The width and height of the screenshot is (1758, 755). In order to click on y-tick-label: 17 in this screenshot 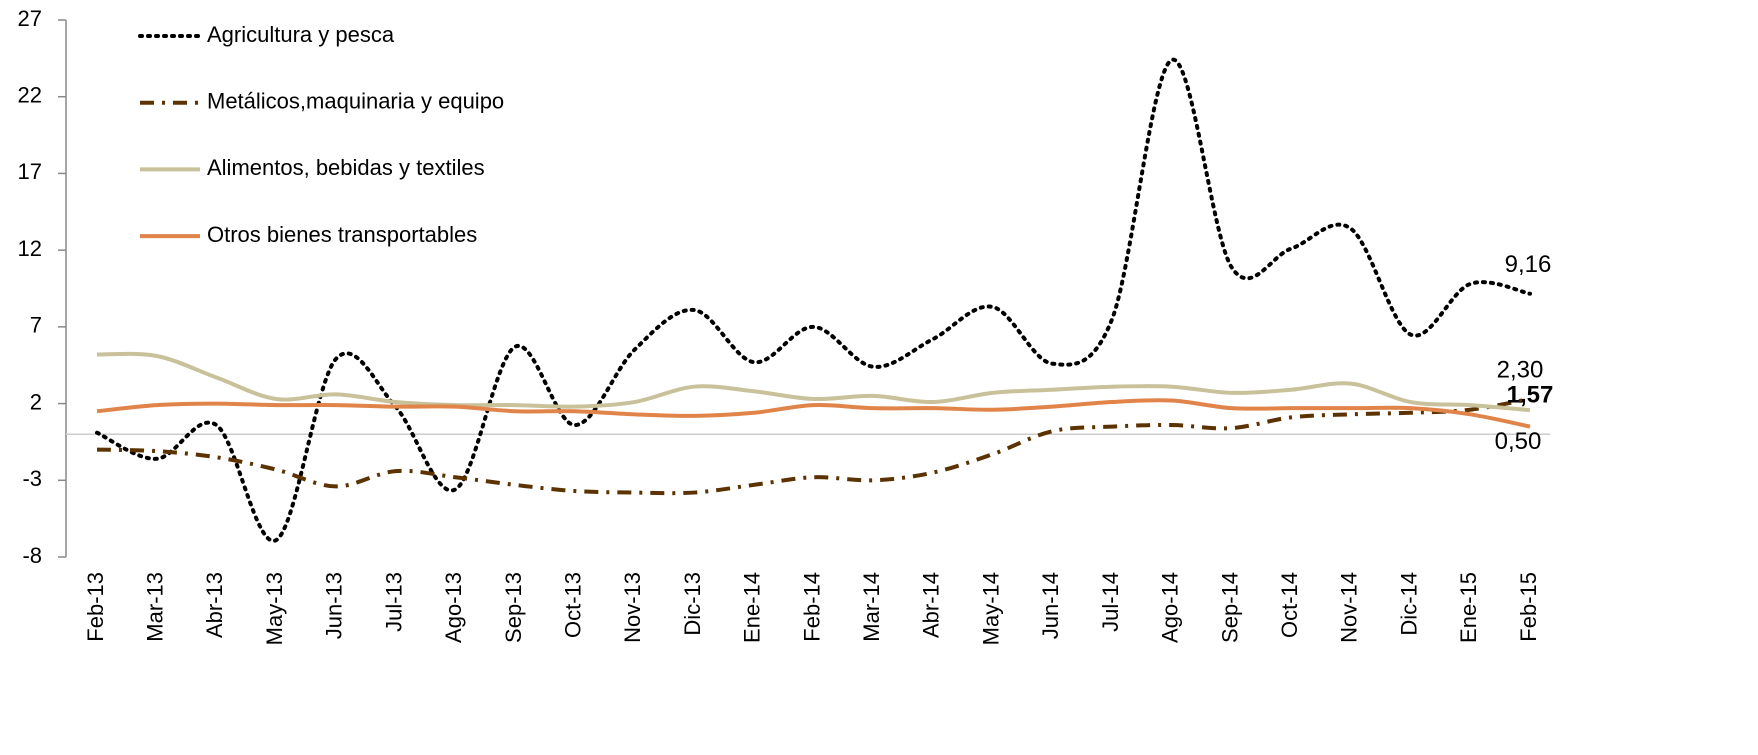, I will do `click(30, 171)`.